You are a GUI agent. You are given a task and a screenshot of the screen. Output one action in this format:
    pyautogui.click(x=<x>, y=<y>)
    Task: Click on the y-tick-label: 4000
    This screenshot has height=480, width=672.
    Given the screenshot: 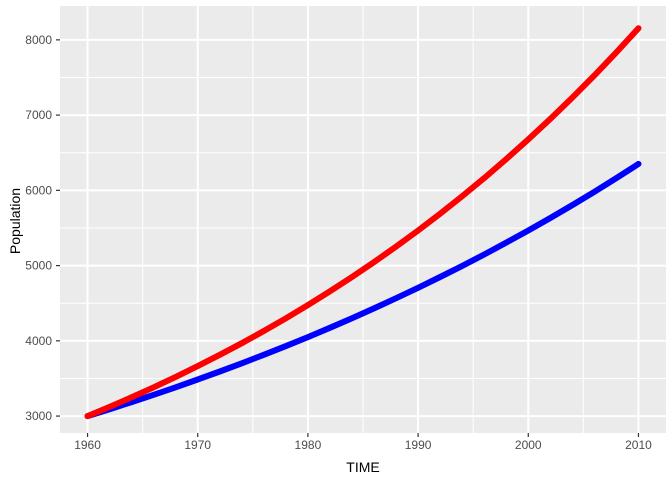 What is the action you would take?
    pyautogui.click(x=38, y=341)
    